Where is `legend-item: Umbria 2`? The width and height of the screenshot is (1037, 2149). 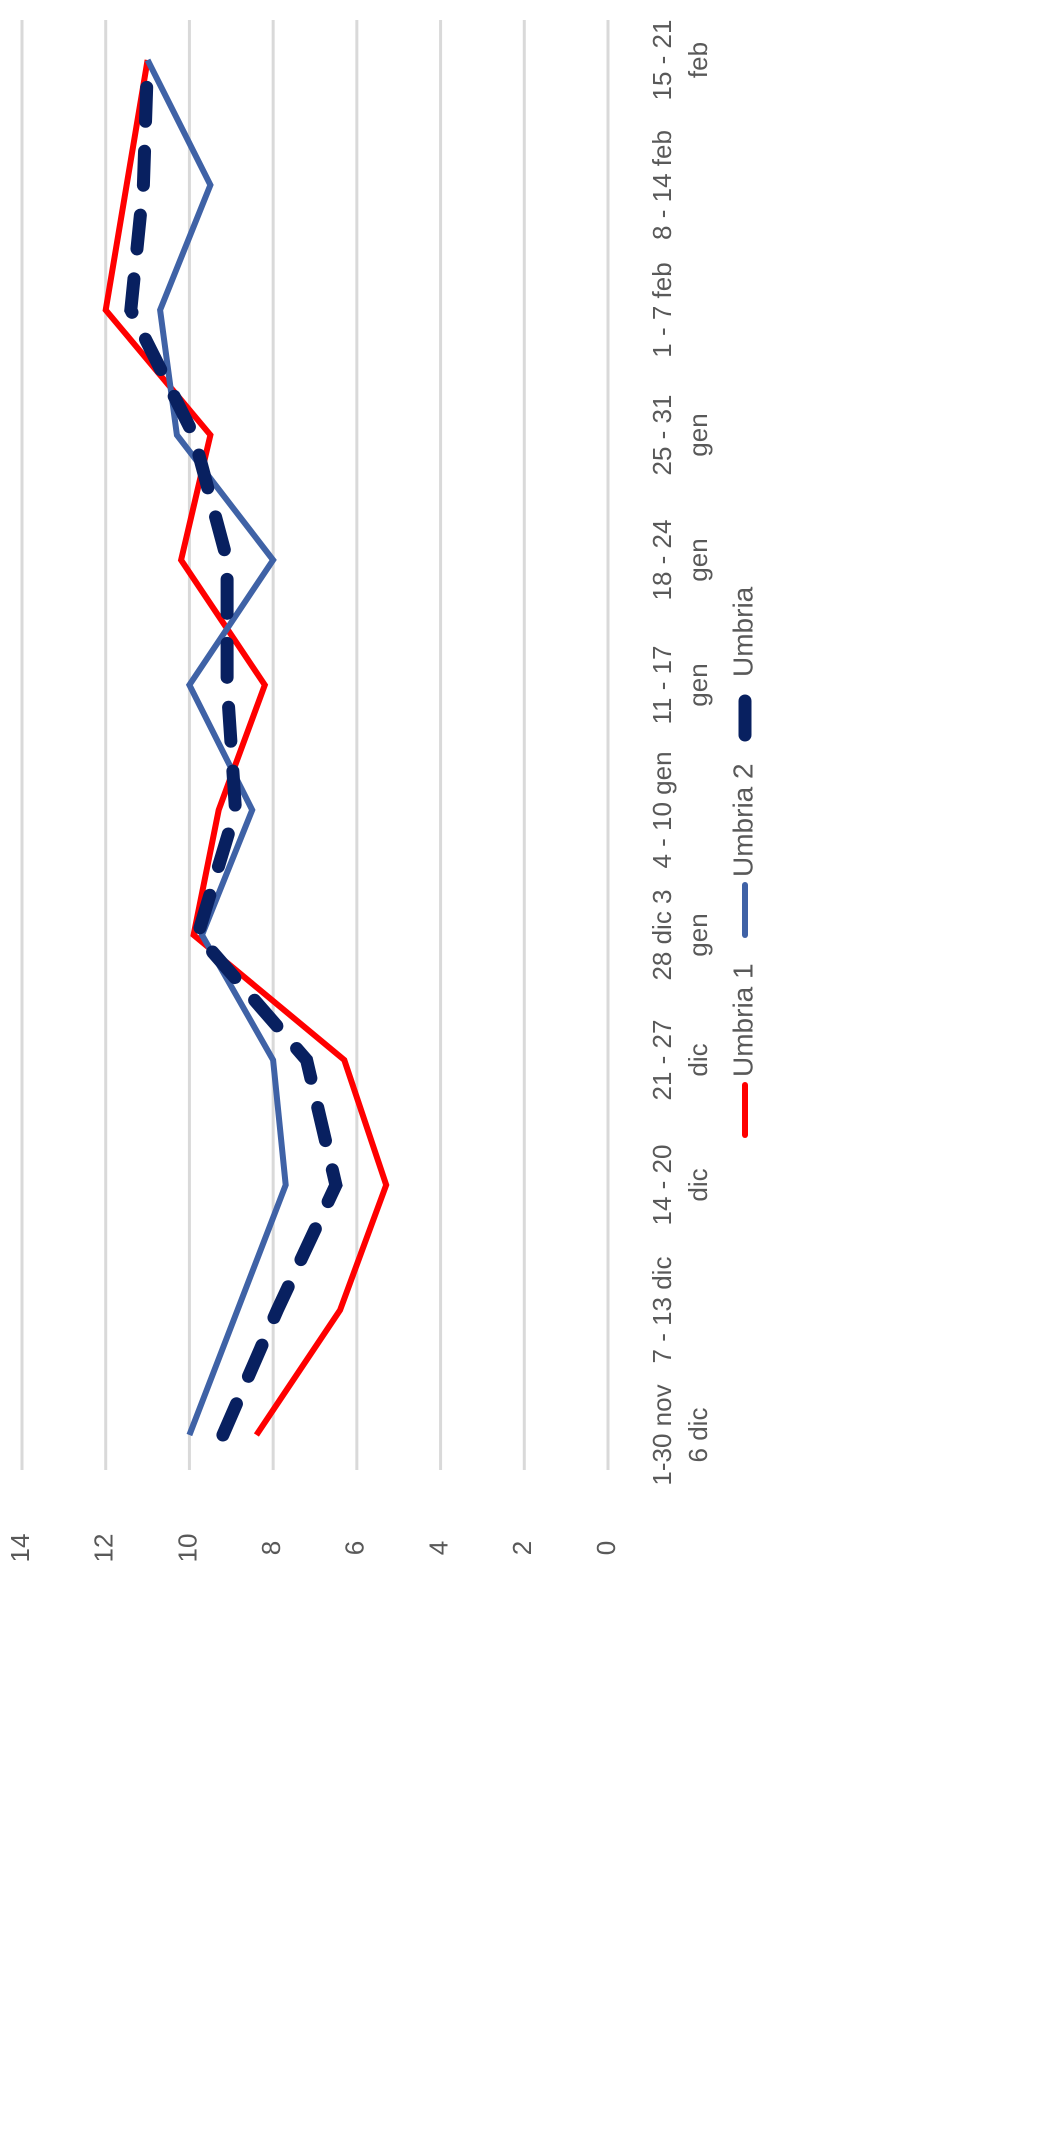
legend-item: Umbria 2 is located at coordinates (742, 850).